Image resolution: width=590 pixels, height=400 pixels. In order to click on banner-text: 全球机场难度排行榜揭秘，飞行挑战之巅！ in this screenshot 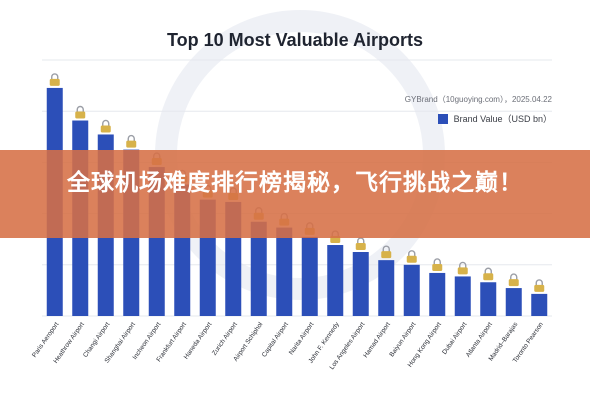, I will do `click(295, 182)`.